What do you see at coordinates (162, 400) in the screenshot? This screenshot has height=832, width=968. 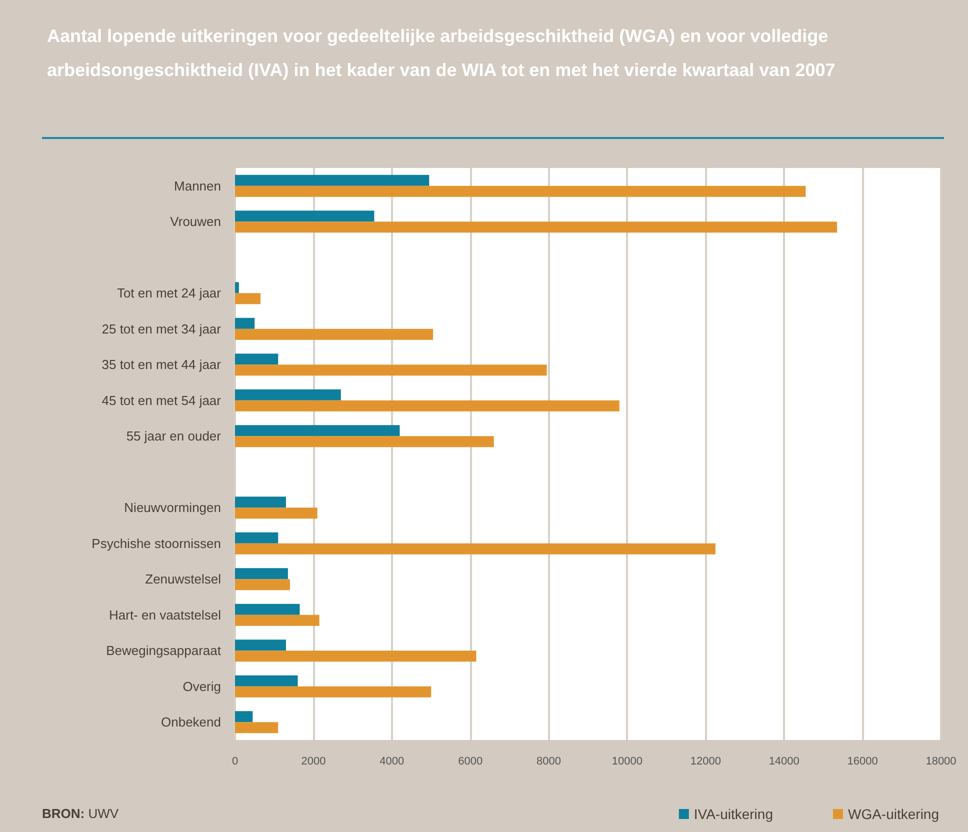 I see `y-tick-label: 45 tot en met 54 jaar` at bounding box center [162, 400].